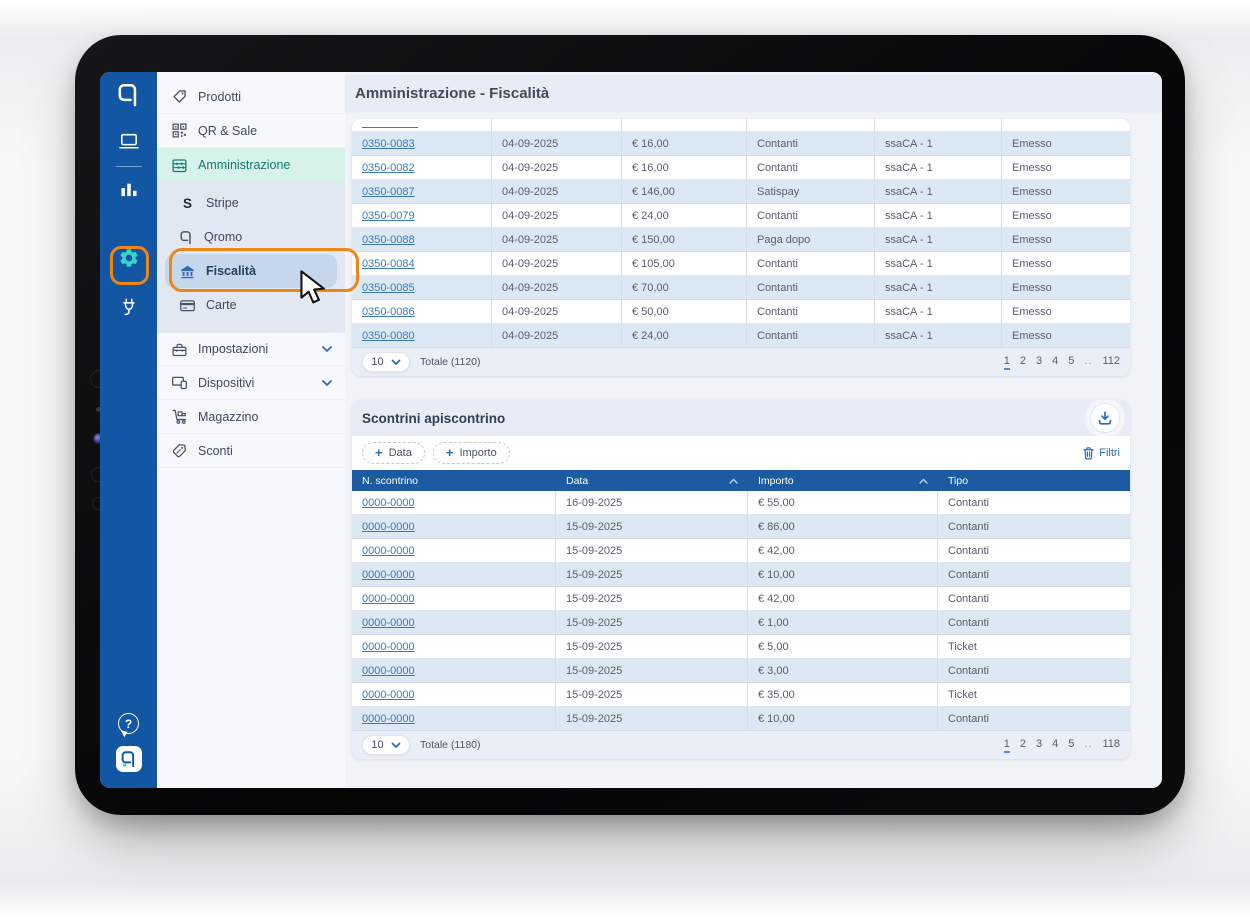 This screenshot has height=920, width=1250. What do you see at coordinates (741, 418) in the screenshot?
I see `receipts-card-header: Scontrini apiscontrino` at bounding box center [741, 418].